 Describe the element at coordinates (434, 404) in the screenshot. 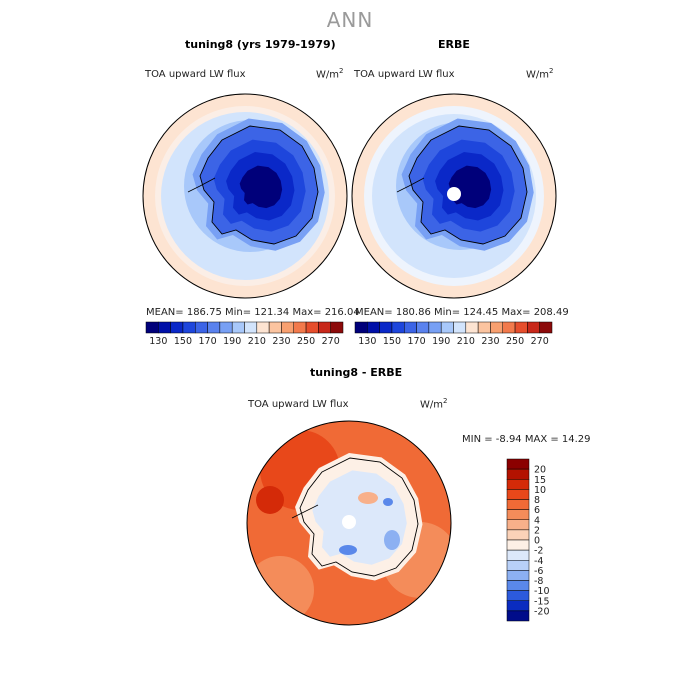

I see `diff-units: W/m2` at that location.